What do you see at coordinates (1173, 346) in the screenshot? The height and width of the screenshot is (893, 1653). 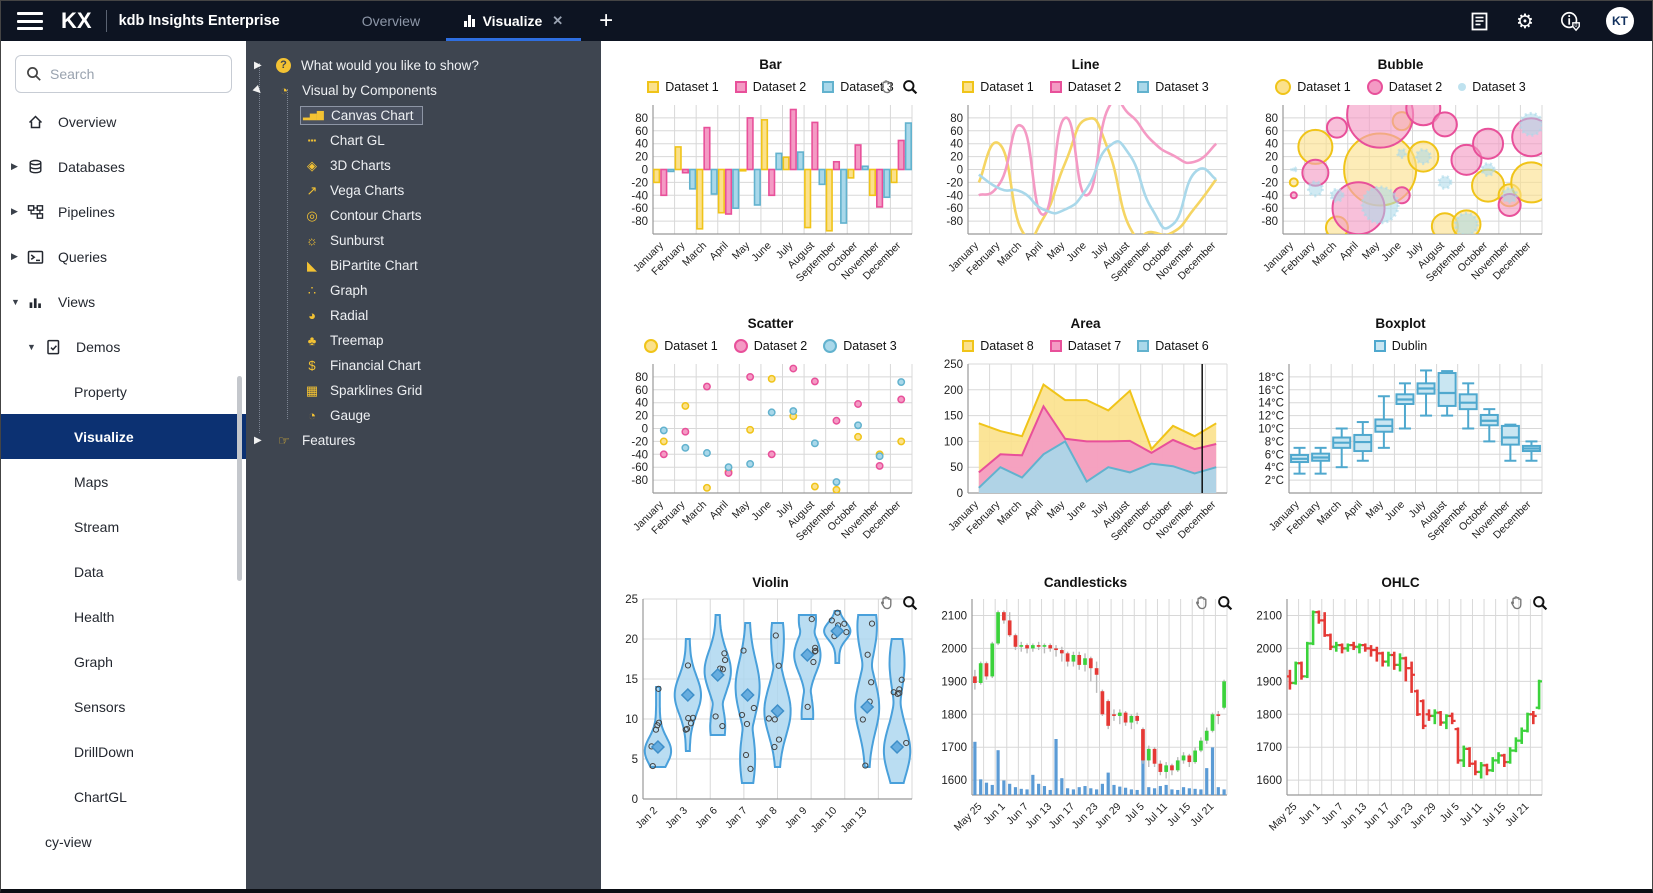 I see `legend-item-3: Dataset 6` at bounding box center [1173, 346].